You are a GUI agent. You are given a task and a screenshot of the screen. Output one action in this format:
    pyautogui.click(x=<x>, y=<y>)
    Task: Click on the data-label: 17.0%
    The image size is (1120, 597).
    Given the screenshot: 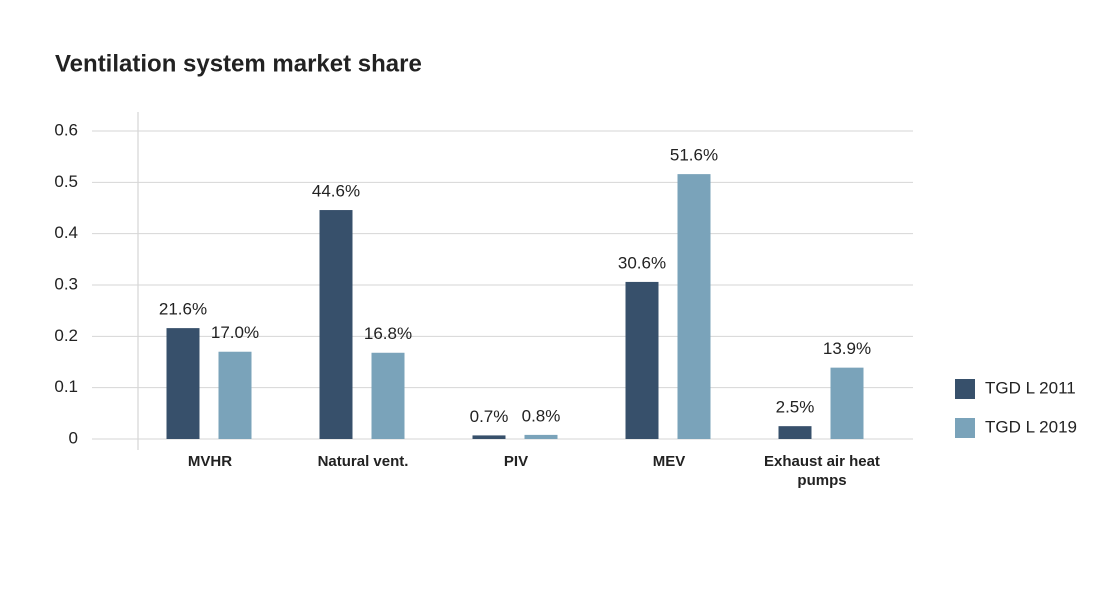 What is the action you would take?
    pyautogui.click(x=235, y=332)
    